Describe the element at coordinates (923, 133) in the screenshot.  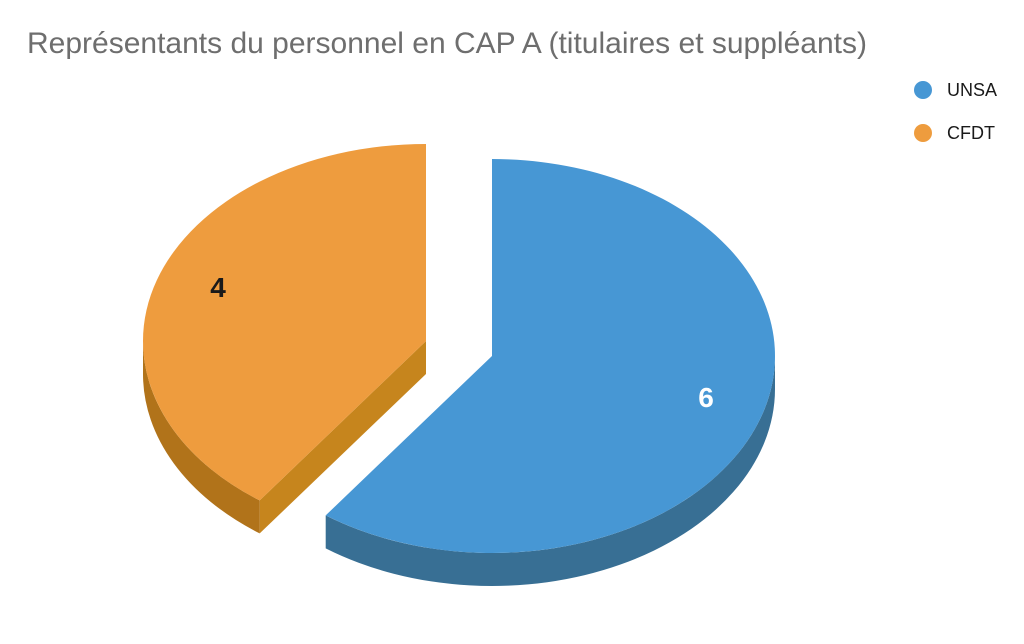
I see `legend-dot-cfdt` at that location.